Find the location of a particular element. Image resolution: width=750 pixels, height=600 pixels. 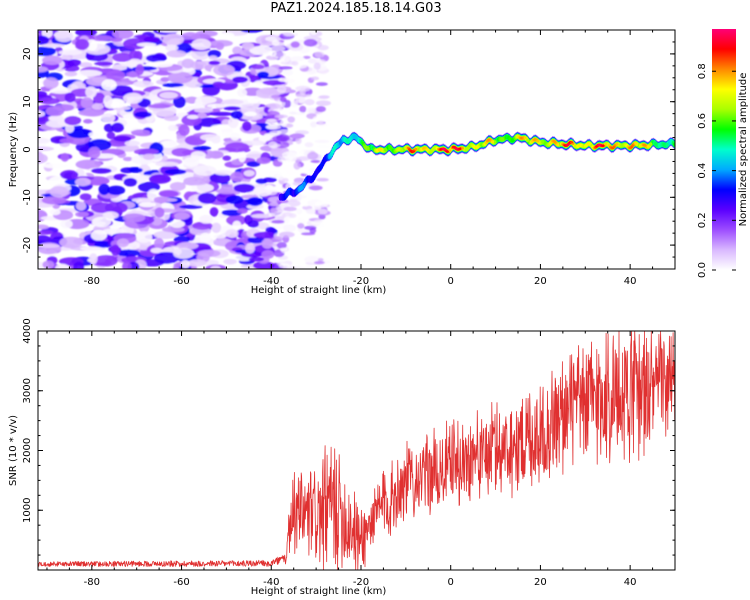

x-tick-label: 40 is located at coordinates (630, 582).